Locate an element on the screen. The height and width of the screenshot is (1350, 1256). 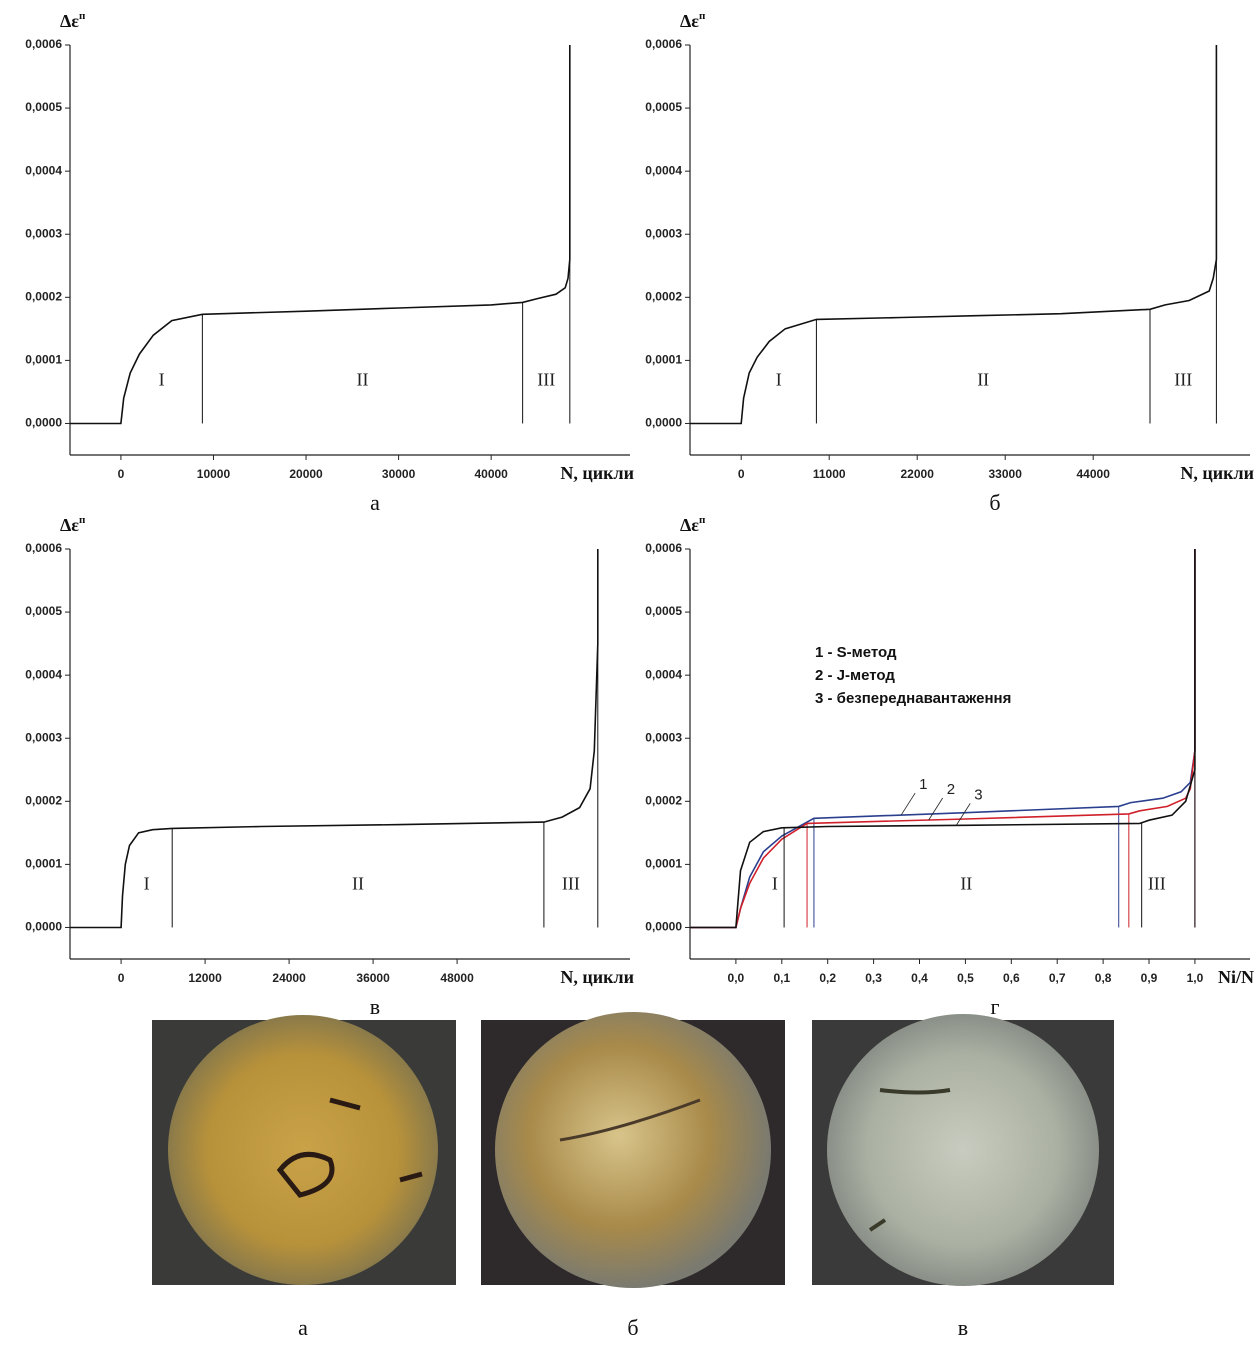
x-tick-label: 0,1 is located at coordinates (781, 978).